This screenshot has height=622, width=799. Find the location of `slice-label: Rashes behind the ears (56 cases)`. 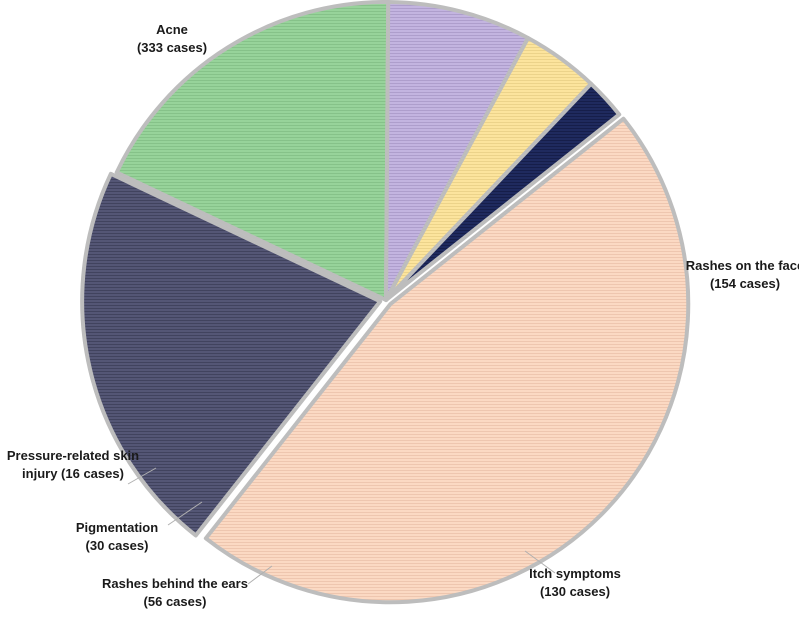

slice-label: Rashes behind the ears (56 cases) is located at coordinates (175, 592).